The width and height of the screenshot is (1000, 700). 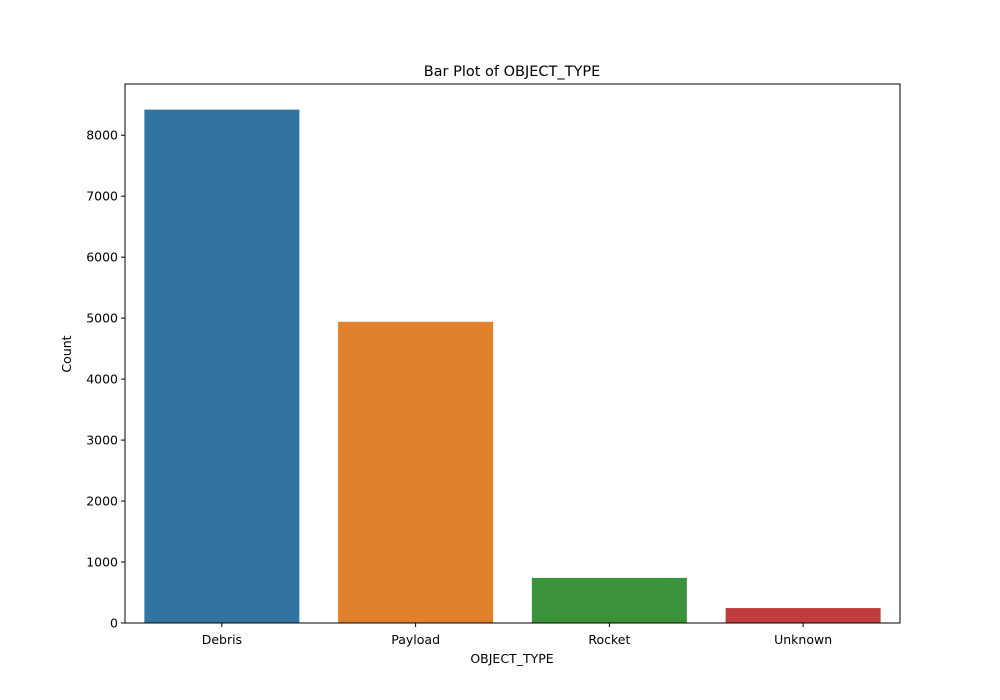 What do you see at coordinates (609, 600) in the screenshot?
I see `bar-rocket` at bounding box center [609, 600].